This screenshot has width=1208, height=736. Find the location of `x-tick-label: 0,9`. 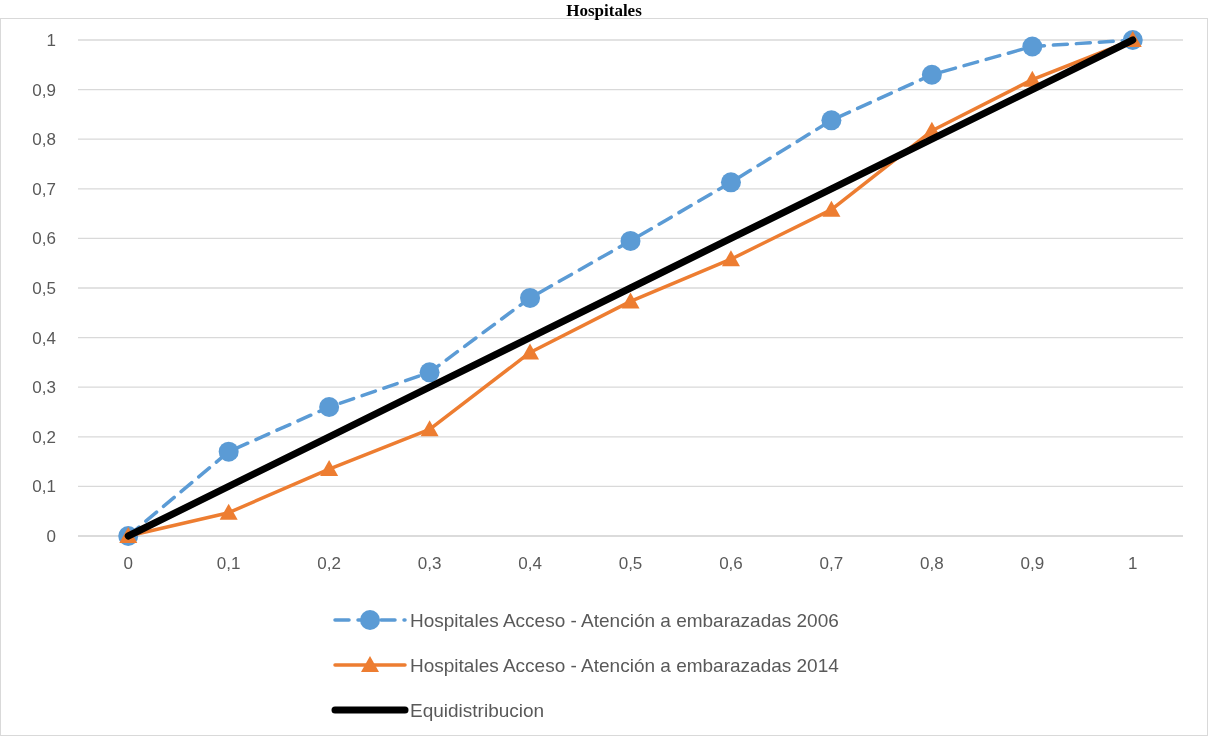

x-tick-label: 0,9 is located at coordinates (1032, 563).